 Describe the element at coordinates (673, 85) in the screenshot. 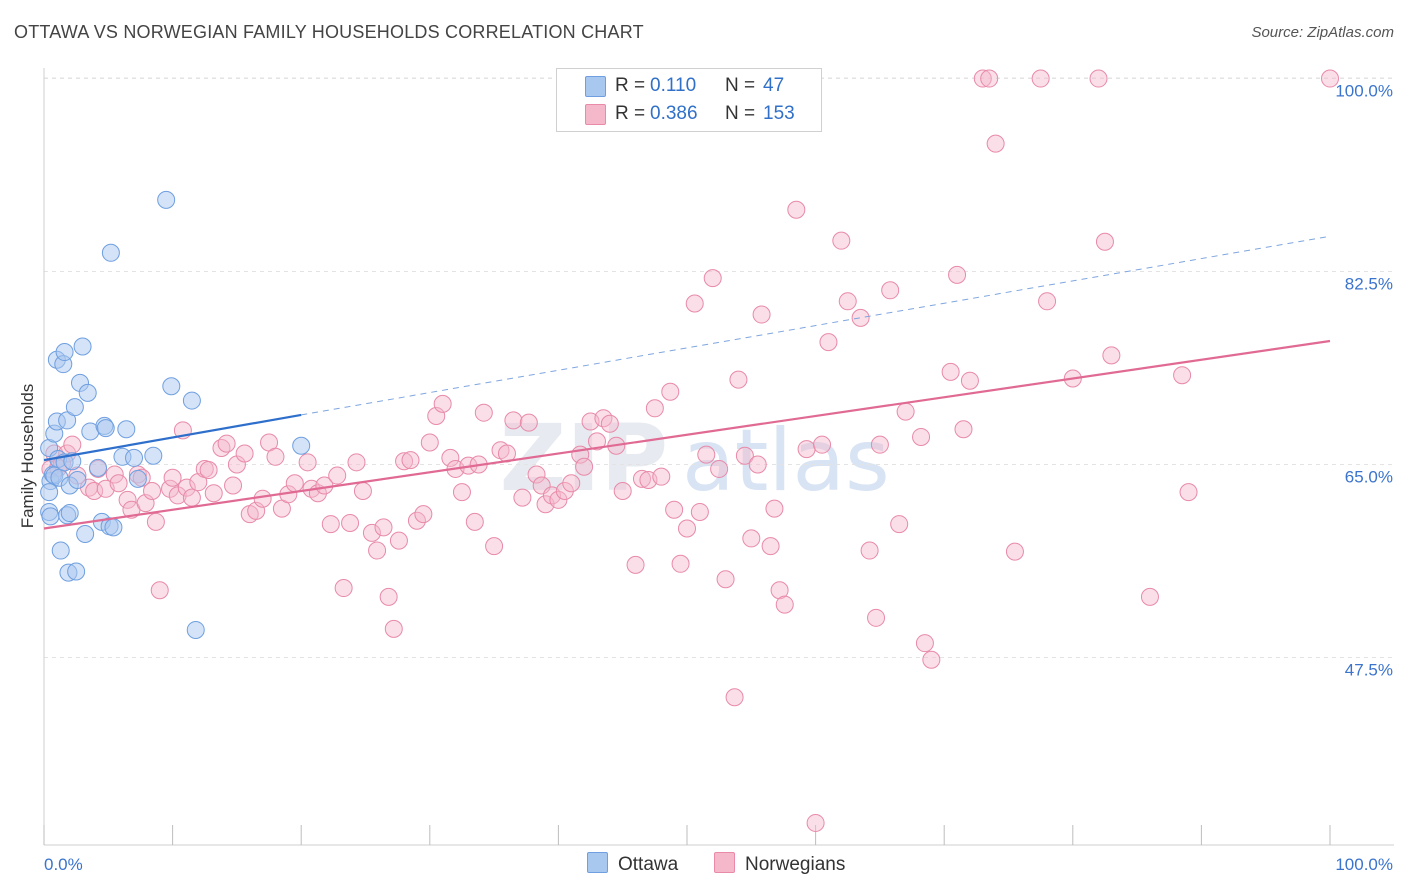

I see `r-value: 0.110` at that location.